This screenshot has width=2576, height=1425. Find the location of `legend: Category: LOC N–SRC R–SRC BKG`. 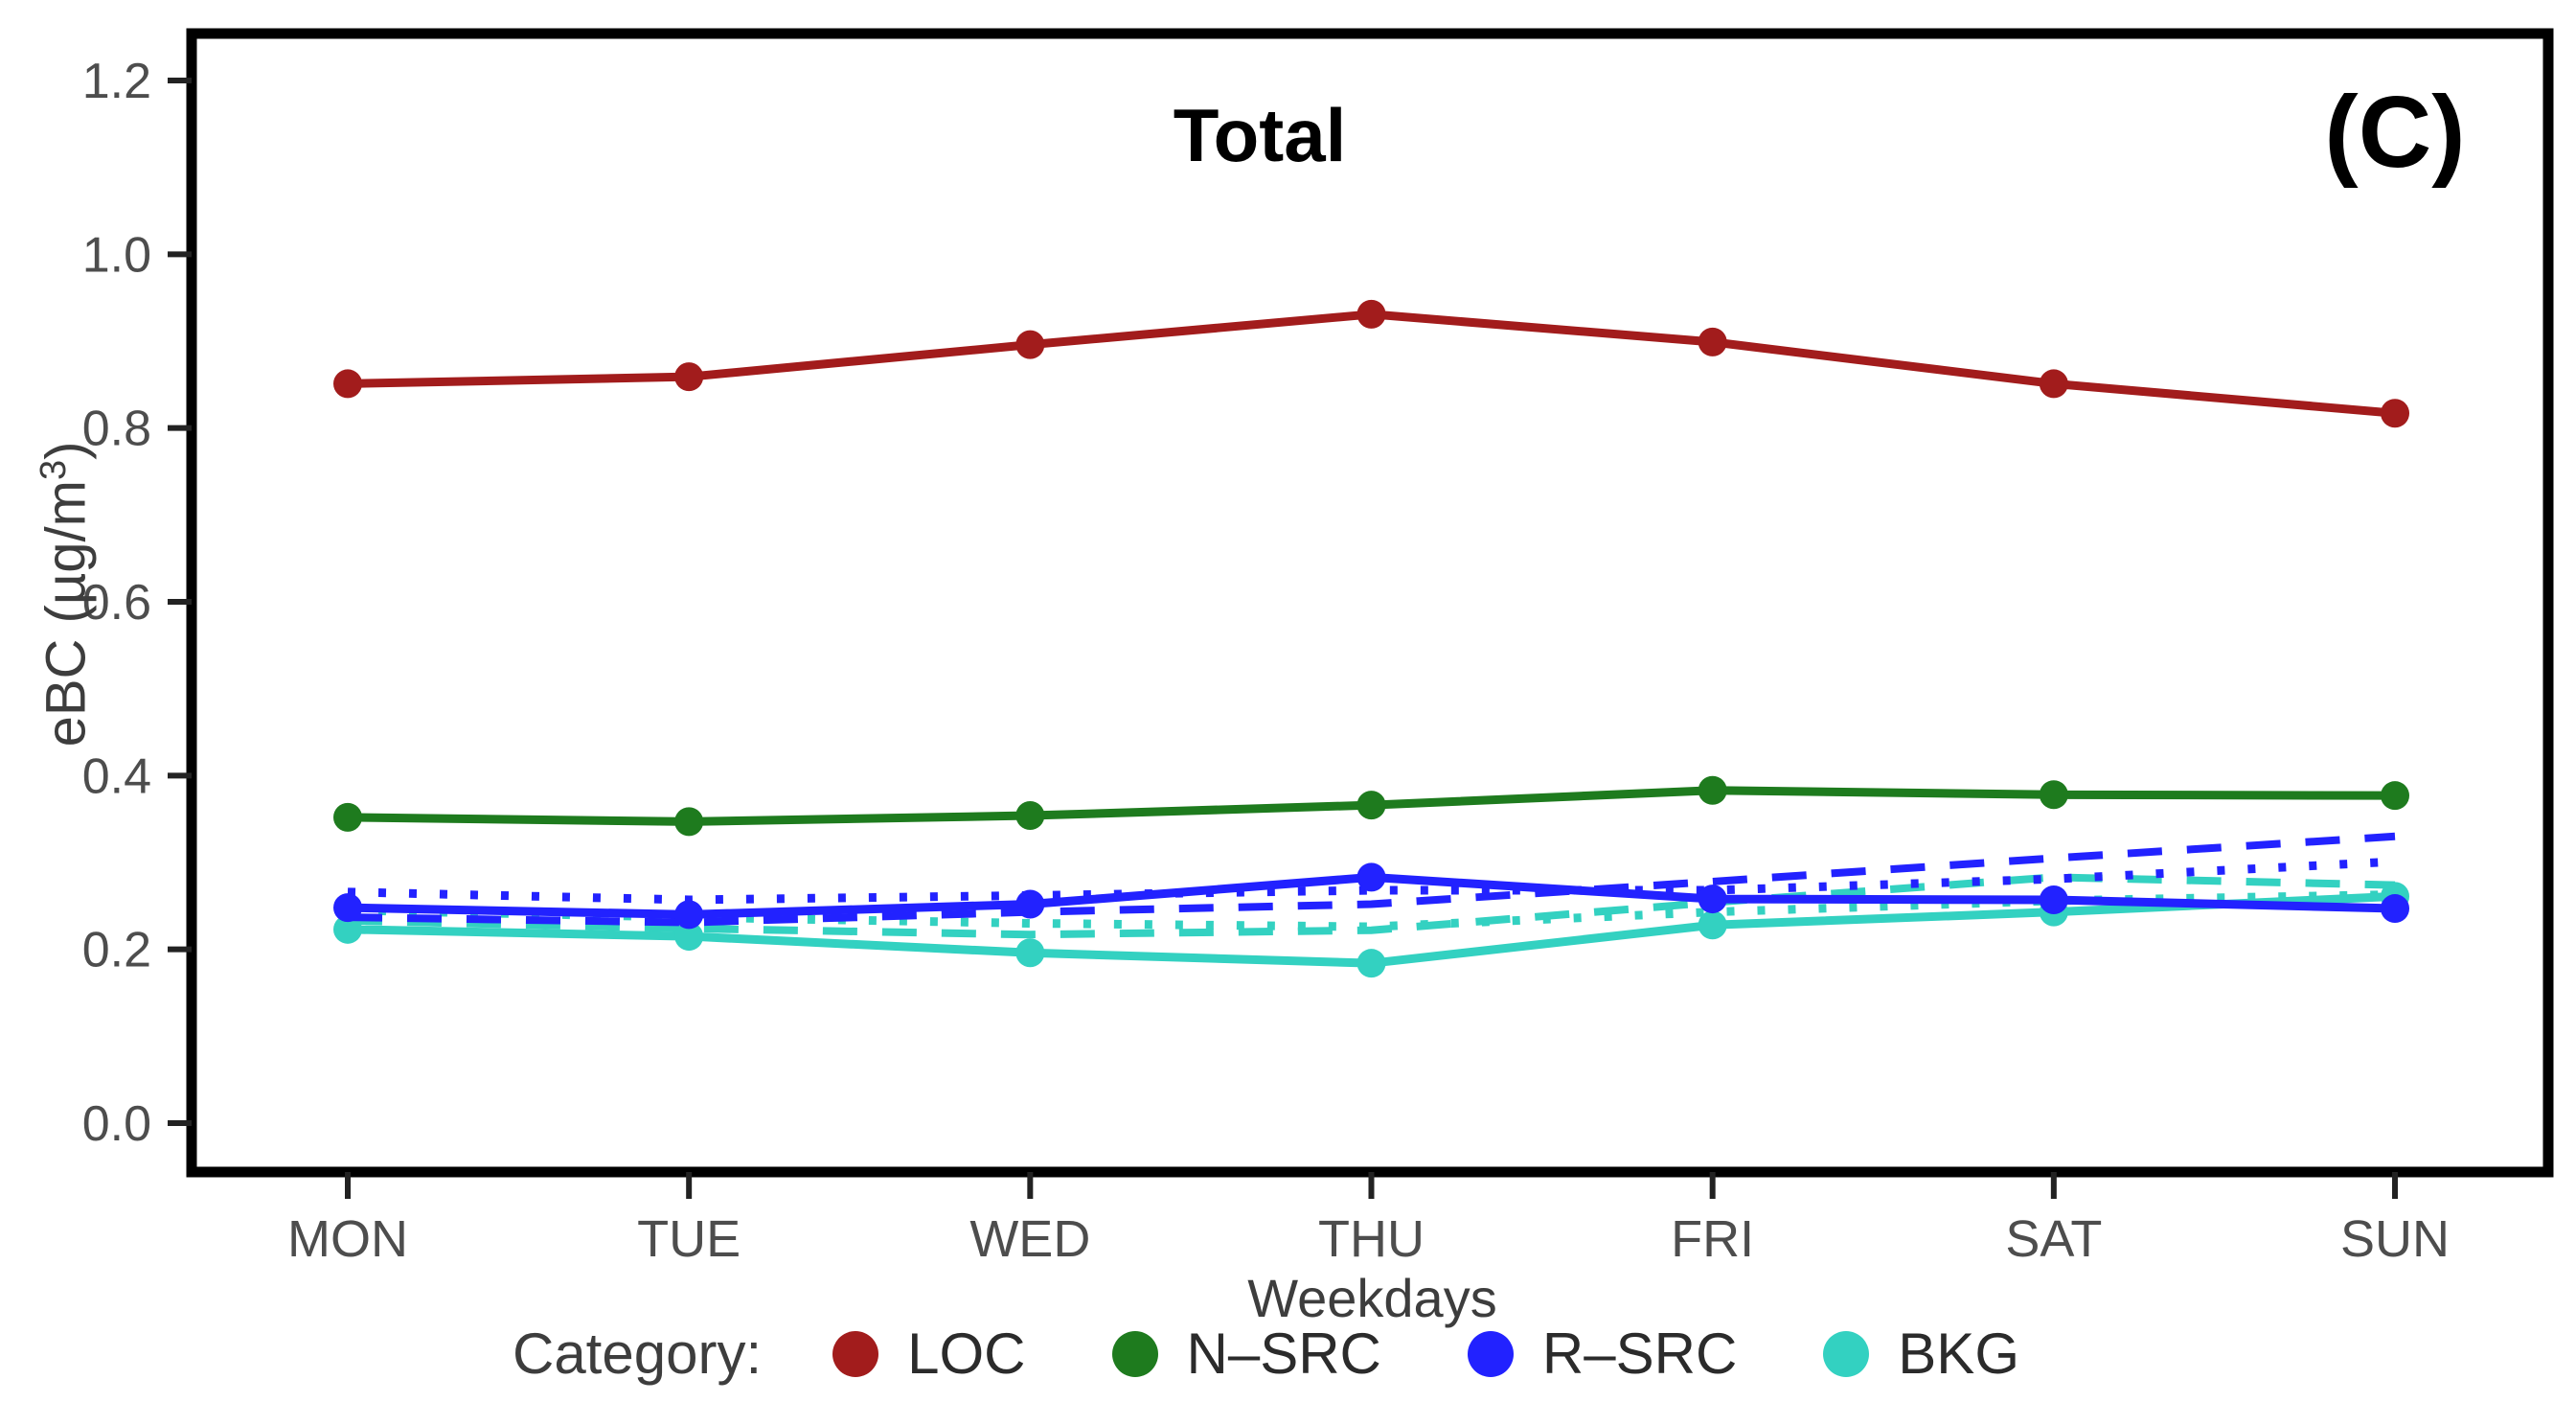

legend: Category: LOC N–SRC R–SRC BKG is located at coordinates (1288, 1354).